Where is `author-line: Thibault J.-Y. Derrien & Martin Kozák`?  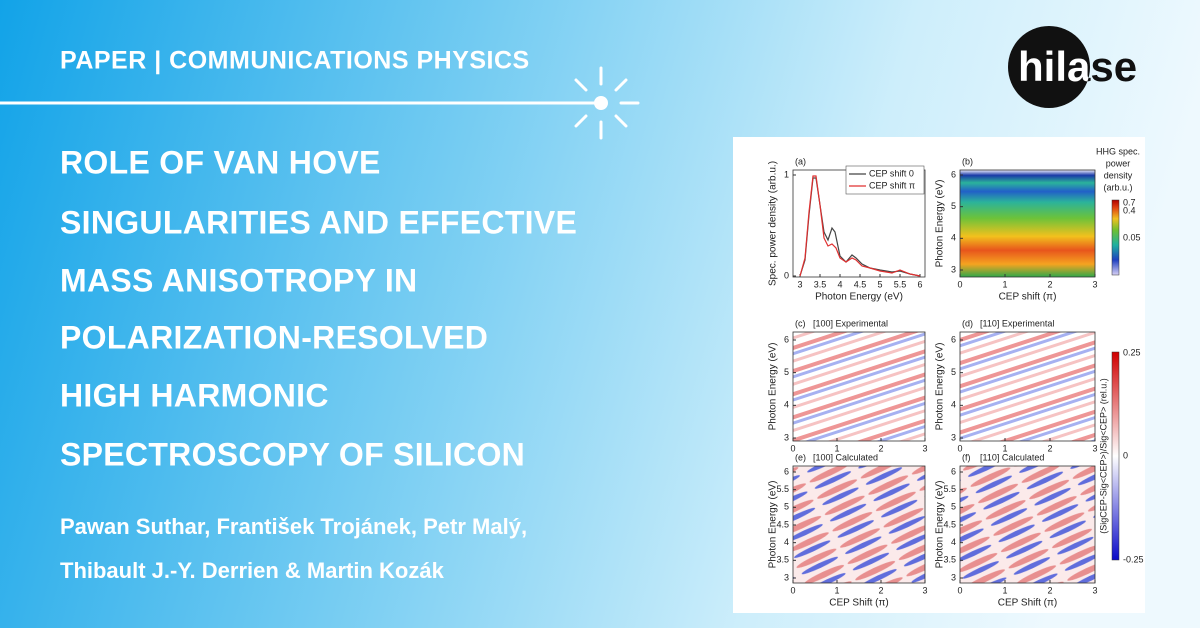 author-line: Thibault J.-Y. Derrien & Martin Kozák is located at coordinates (252, 570).